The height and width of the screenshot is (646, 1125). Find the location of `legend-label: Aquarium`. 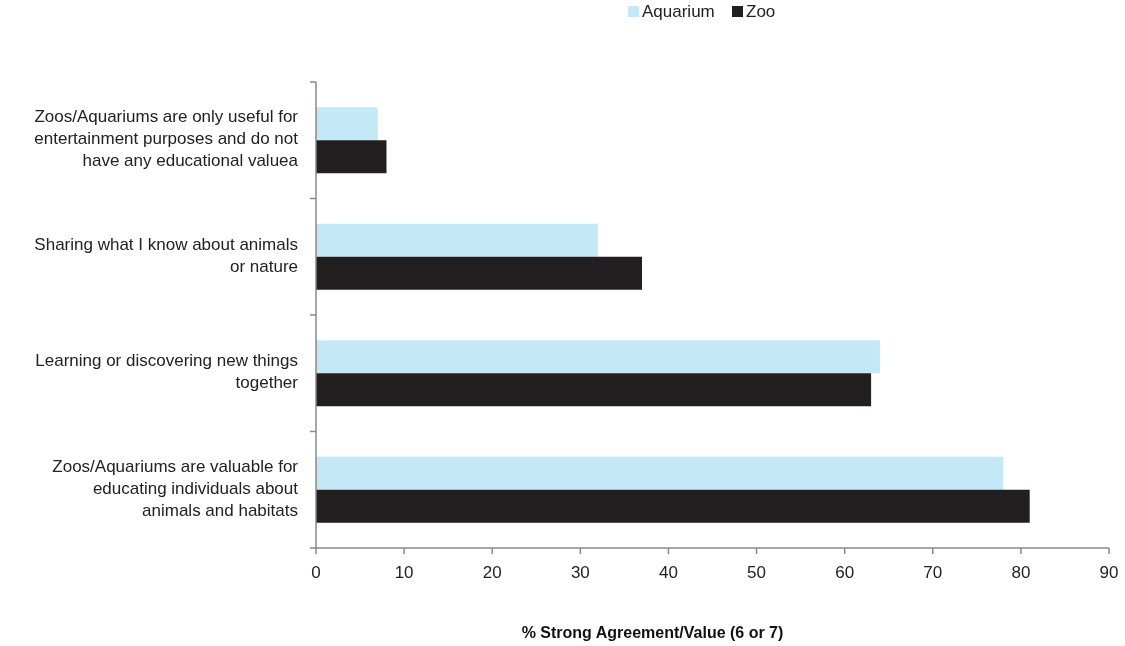

legend-label: Aquarium is located at coordinates (678, 11).